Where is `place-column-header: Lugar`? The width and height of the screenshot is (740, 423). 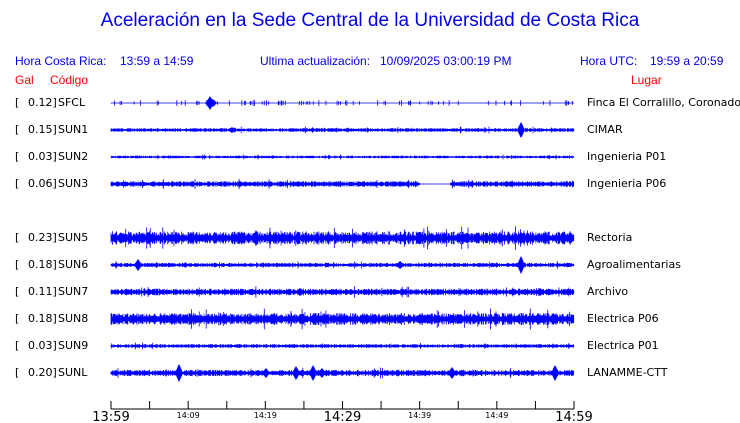
place-column-header: Lugar is located at coordinates (646, 80).